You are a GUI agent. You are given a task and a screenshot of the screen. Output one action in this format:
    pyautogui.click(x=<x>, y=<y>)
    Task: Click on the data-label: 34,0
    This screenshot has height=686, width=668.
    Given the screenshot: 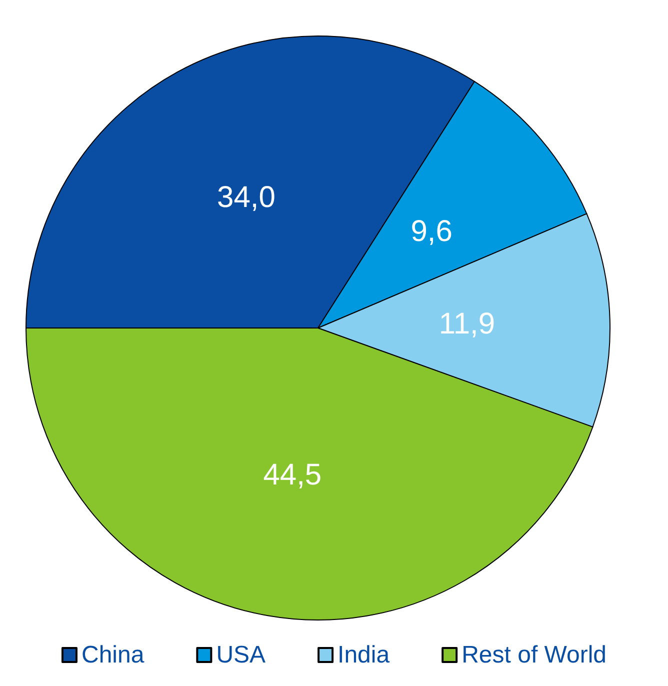 What is the action you would take?
    pyautogui.click(x=246, y=197)
    